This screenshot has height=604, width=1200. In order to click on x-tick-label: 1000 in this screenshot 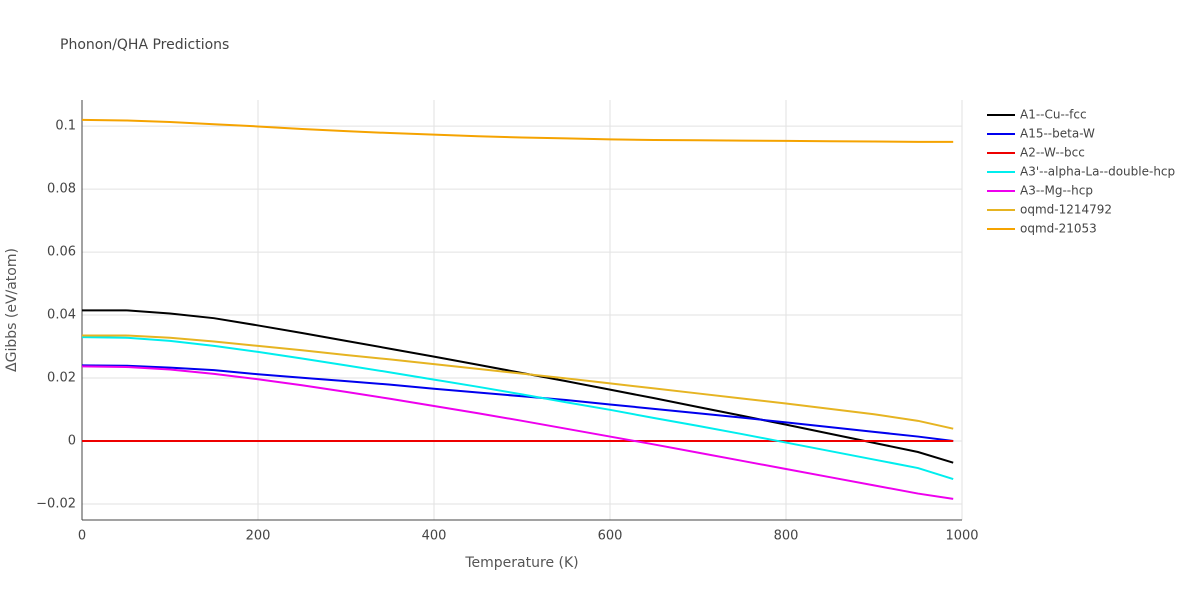, I will do `click(961, 536)`.